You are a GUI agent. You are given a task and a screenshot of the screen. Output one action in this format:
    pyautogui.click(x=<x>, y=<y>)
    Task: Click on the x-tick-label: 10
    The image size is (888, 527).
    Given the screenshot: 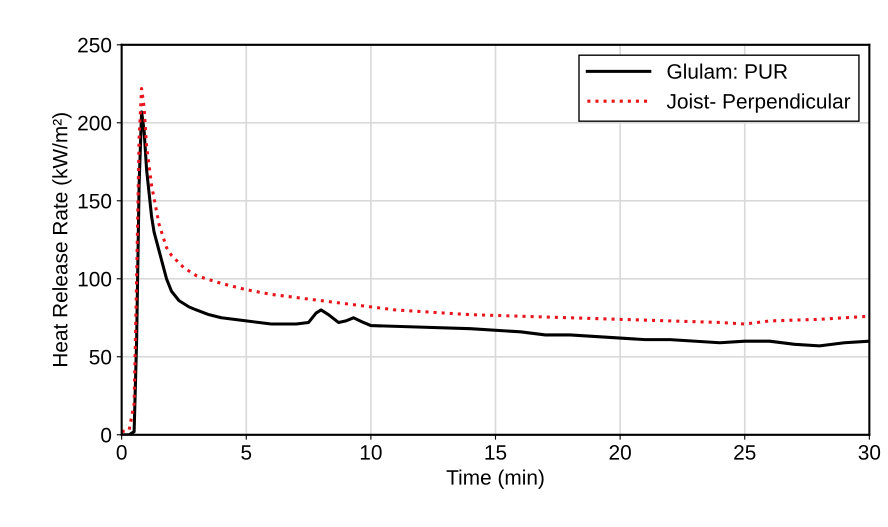 What is the action you would take?
    pyautogui.click(x=371, y=452)
    